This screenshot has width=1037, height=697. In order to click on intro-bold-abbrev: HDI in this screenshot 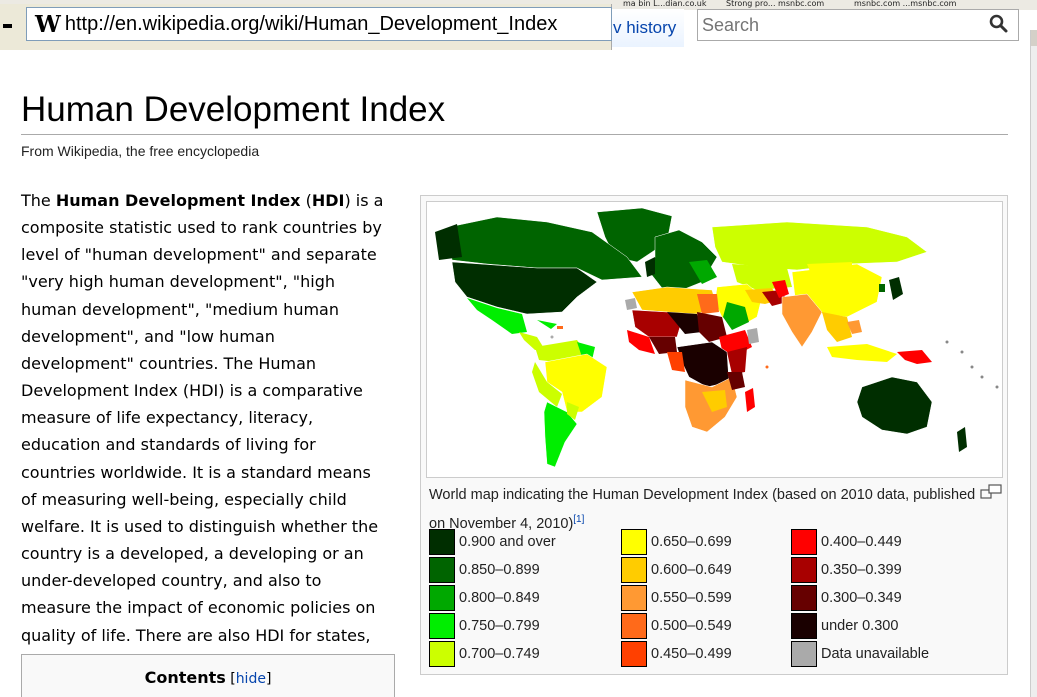, I will do `click(328, 200)`.